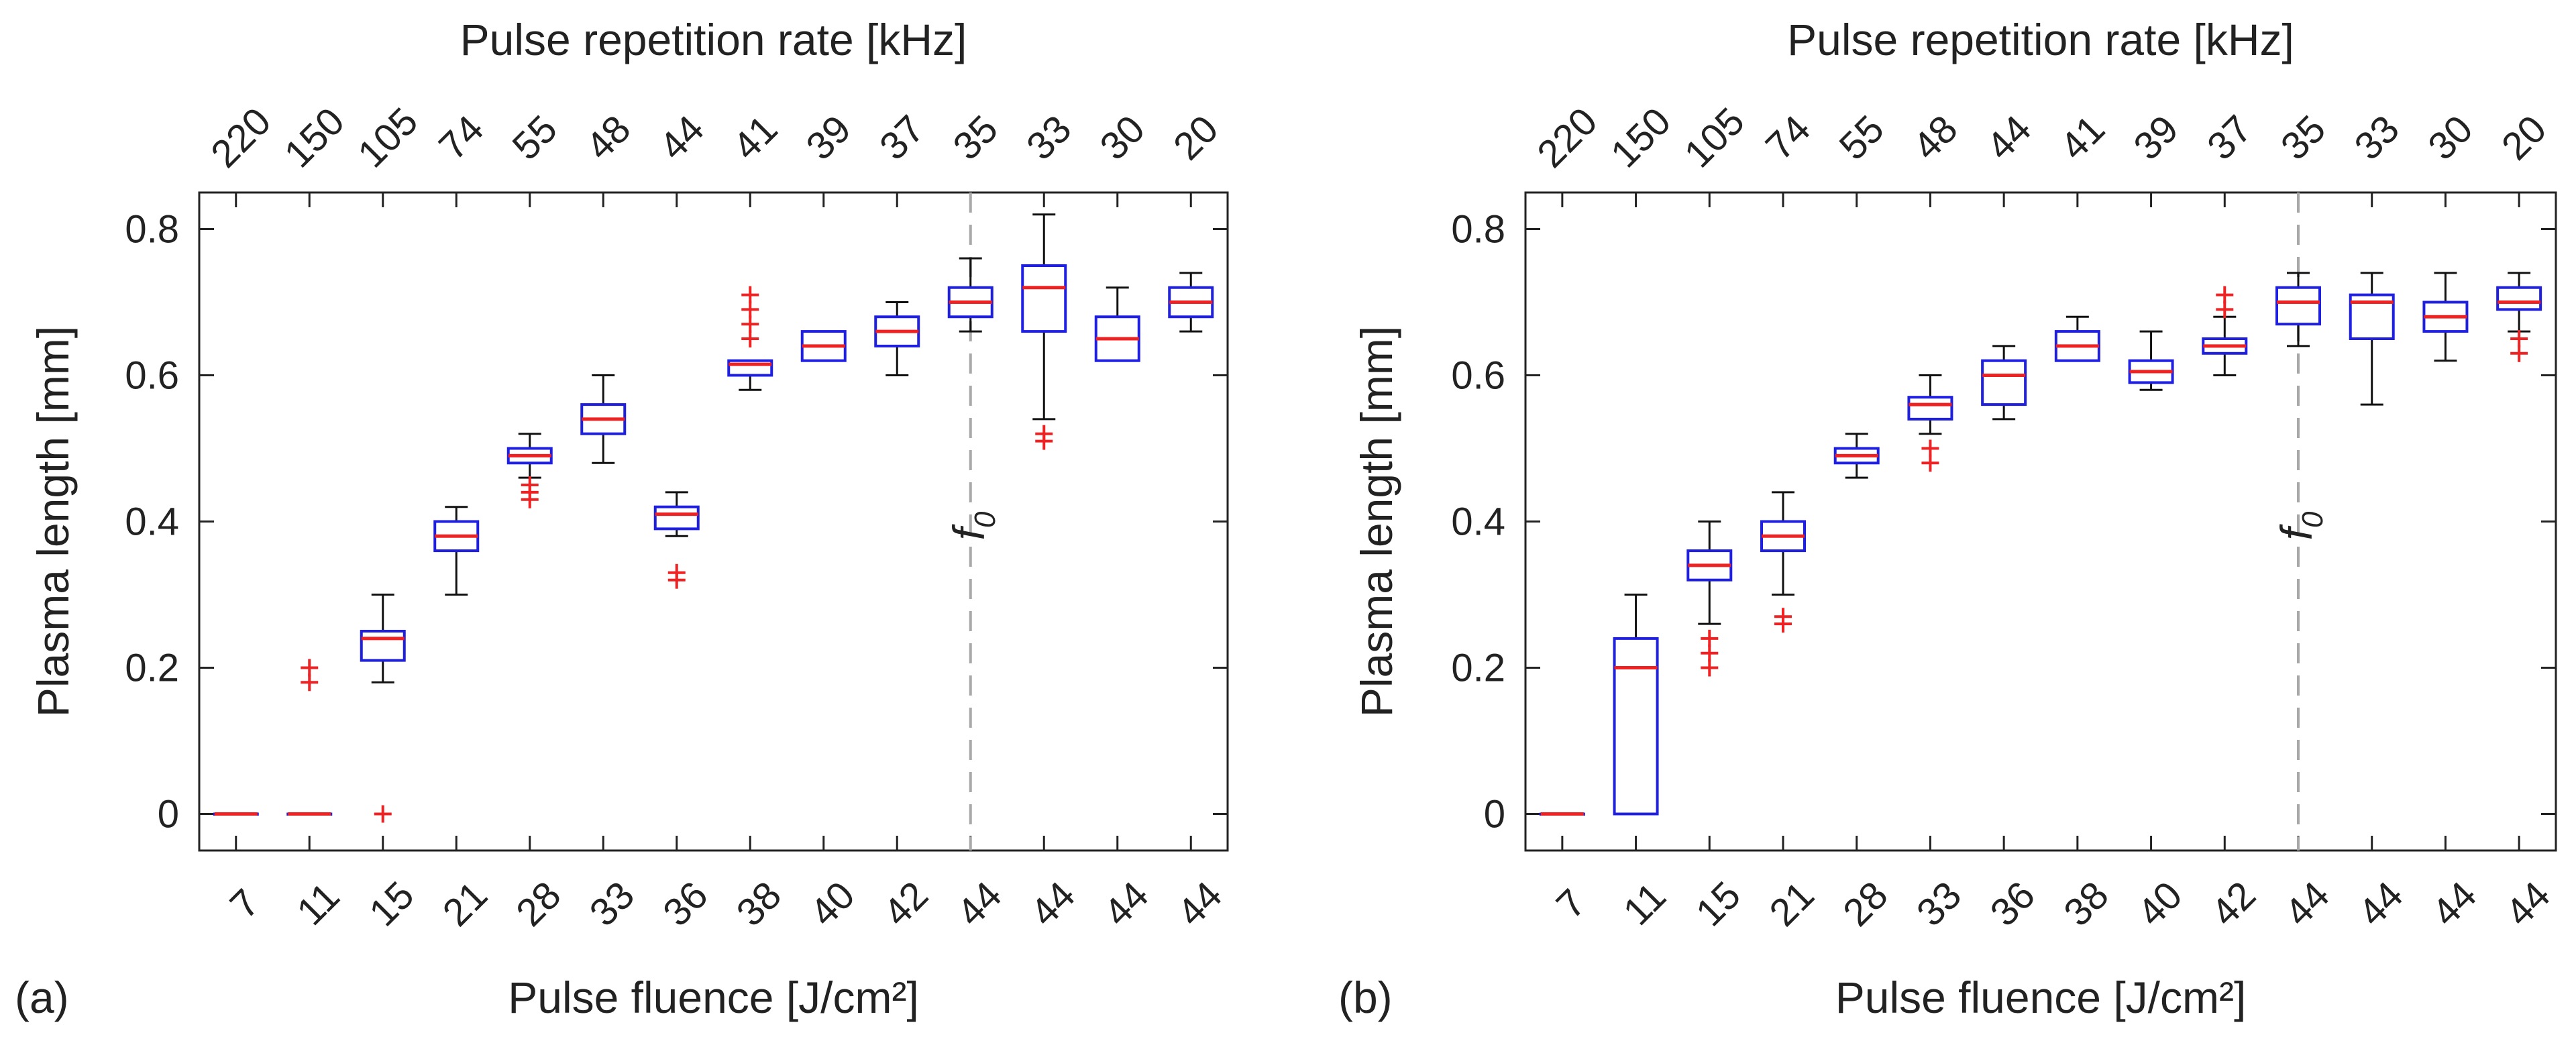 The height and width of the screenshot is (1041, 2576). What do you see at coordinates (2082, 137) in the screenshot?
I see `top-x-tick-label: 41` at bounding box center [2082, 137].